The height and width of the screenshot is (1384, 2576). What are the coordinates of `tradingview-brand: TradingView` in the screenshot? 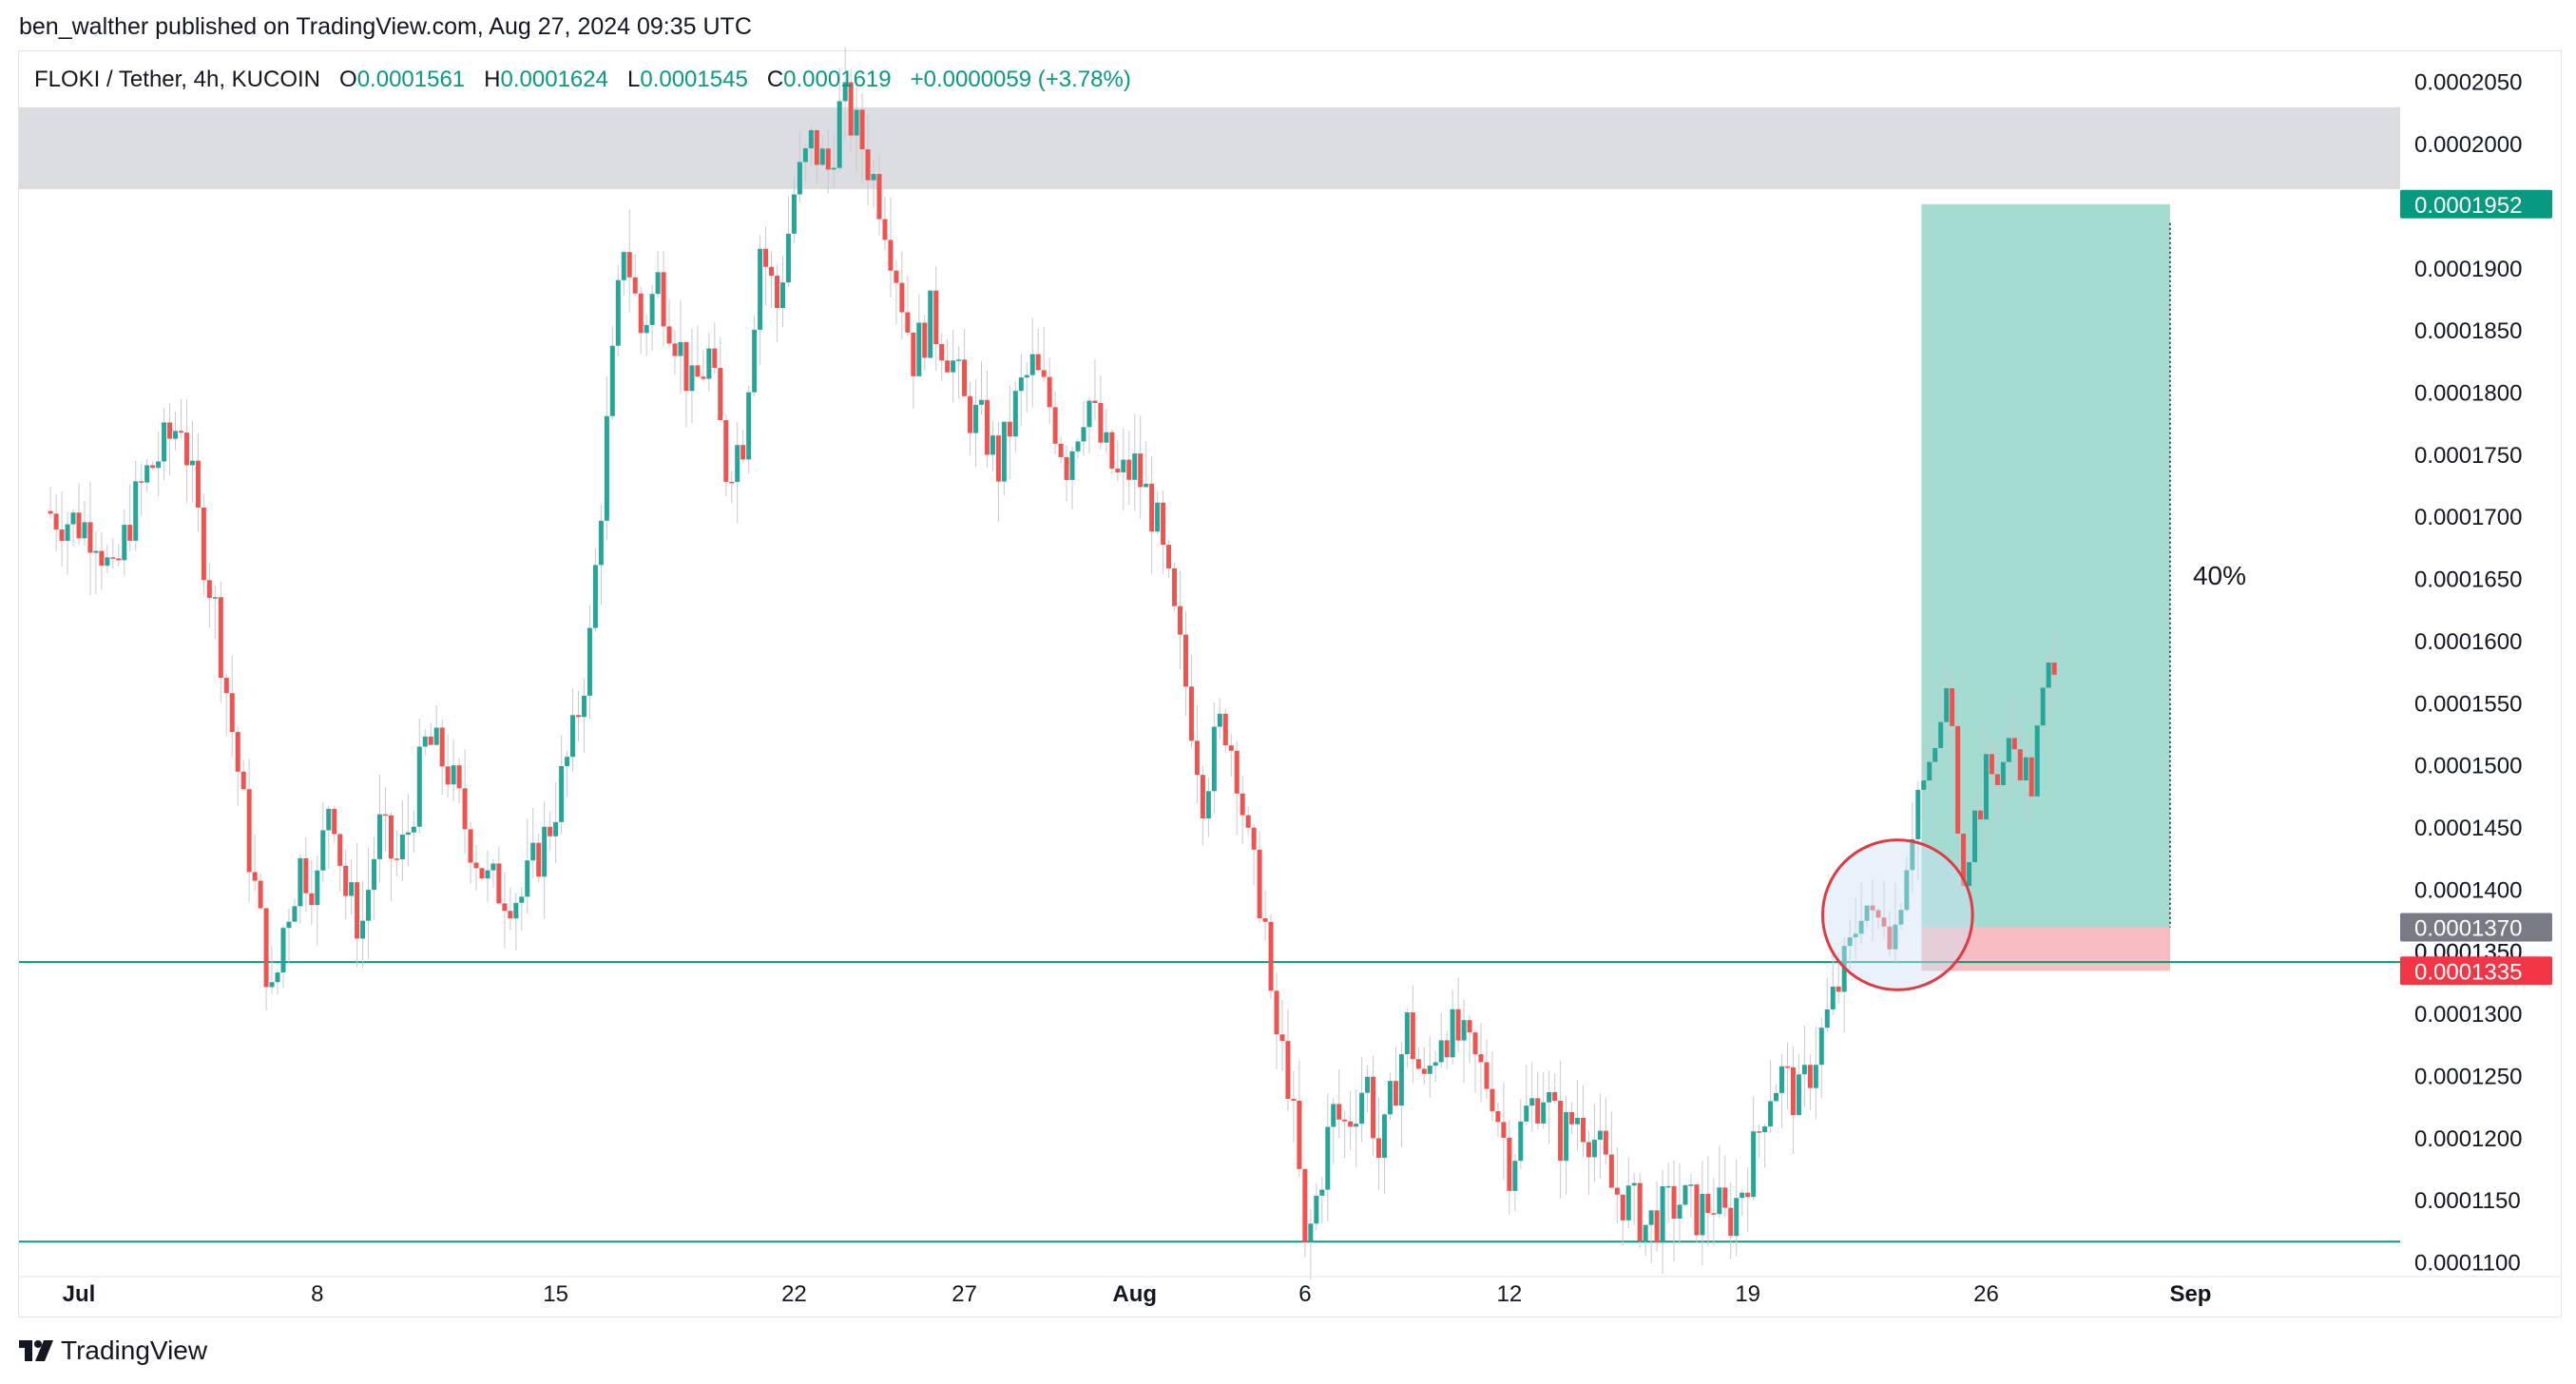 It's located at (134, 1350).